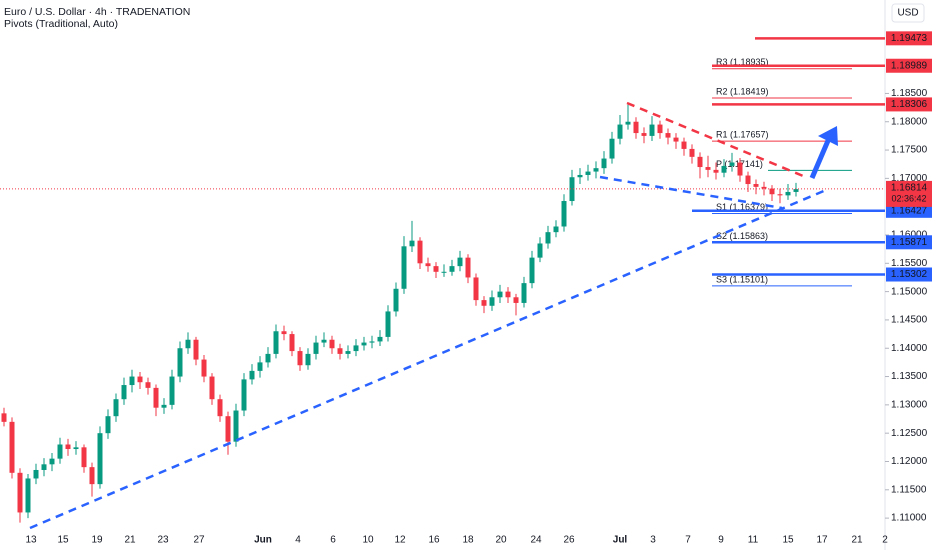 The height and width of the screenshot is (555, 932). Describe the element at coordinates (788, 540) in the screenshot. I see `x-tick-label: 15` at that location.